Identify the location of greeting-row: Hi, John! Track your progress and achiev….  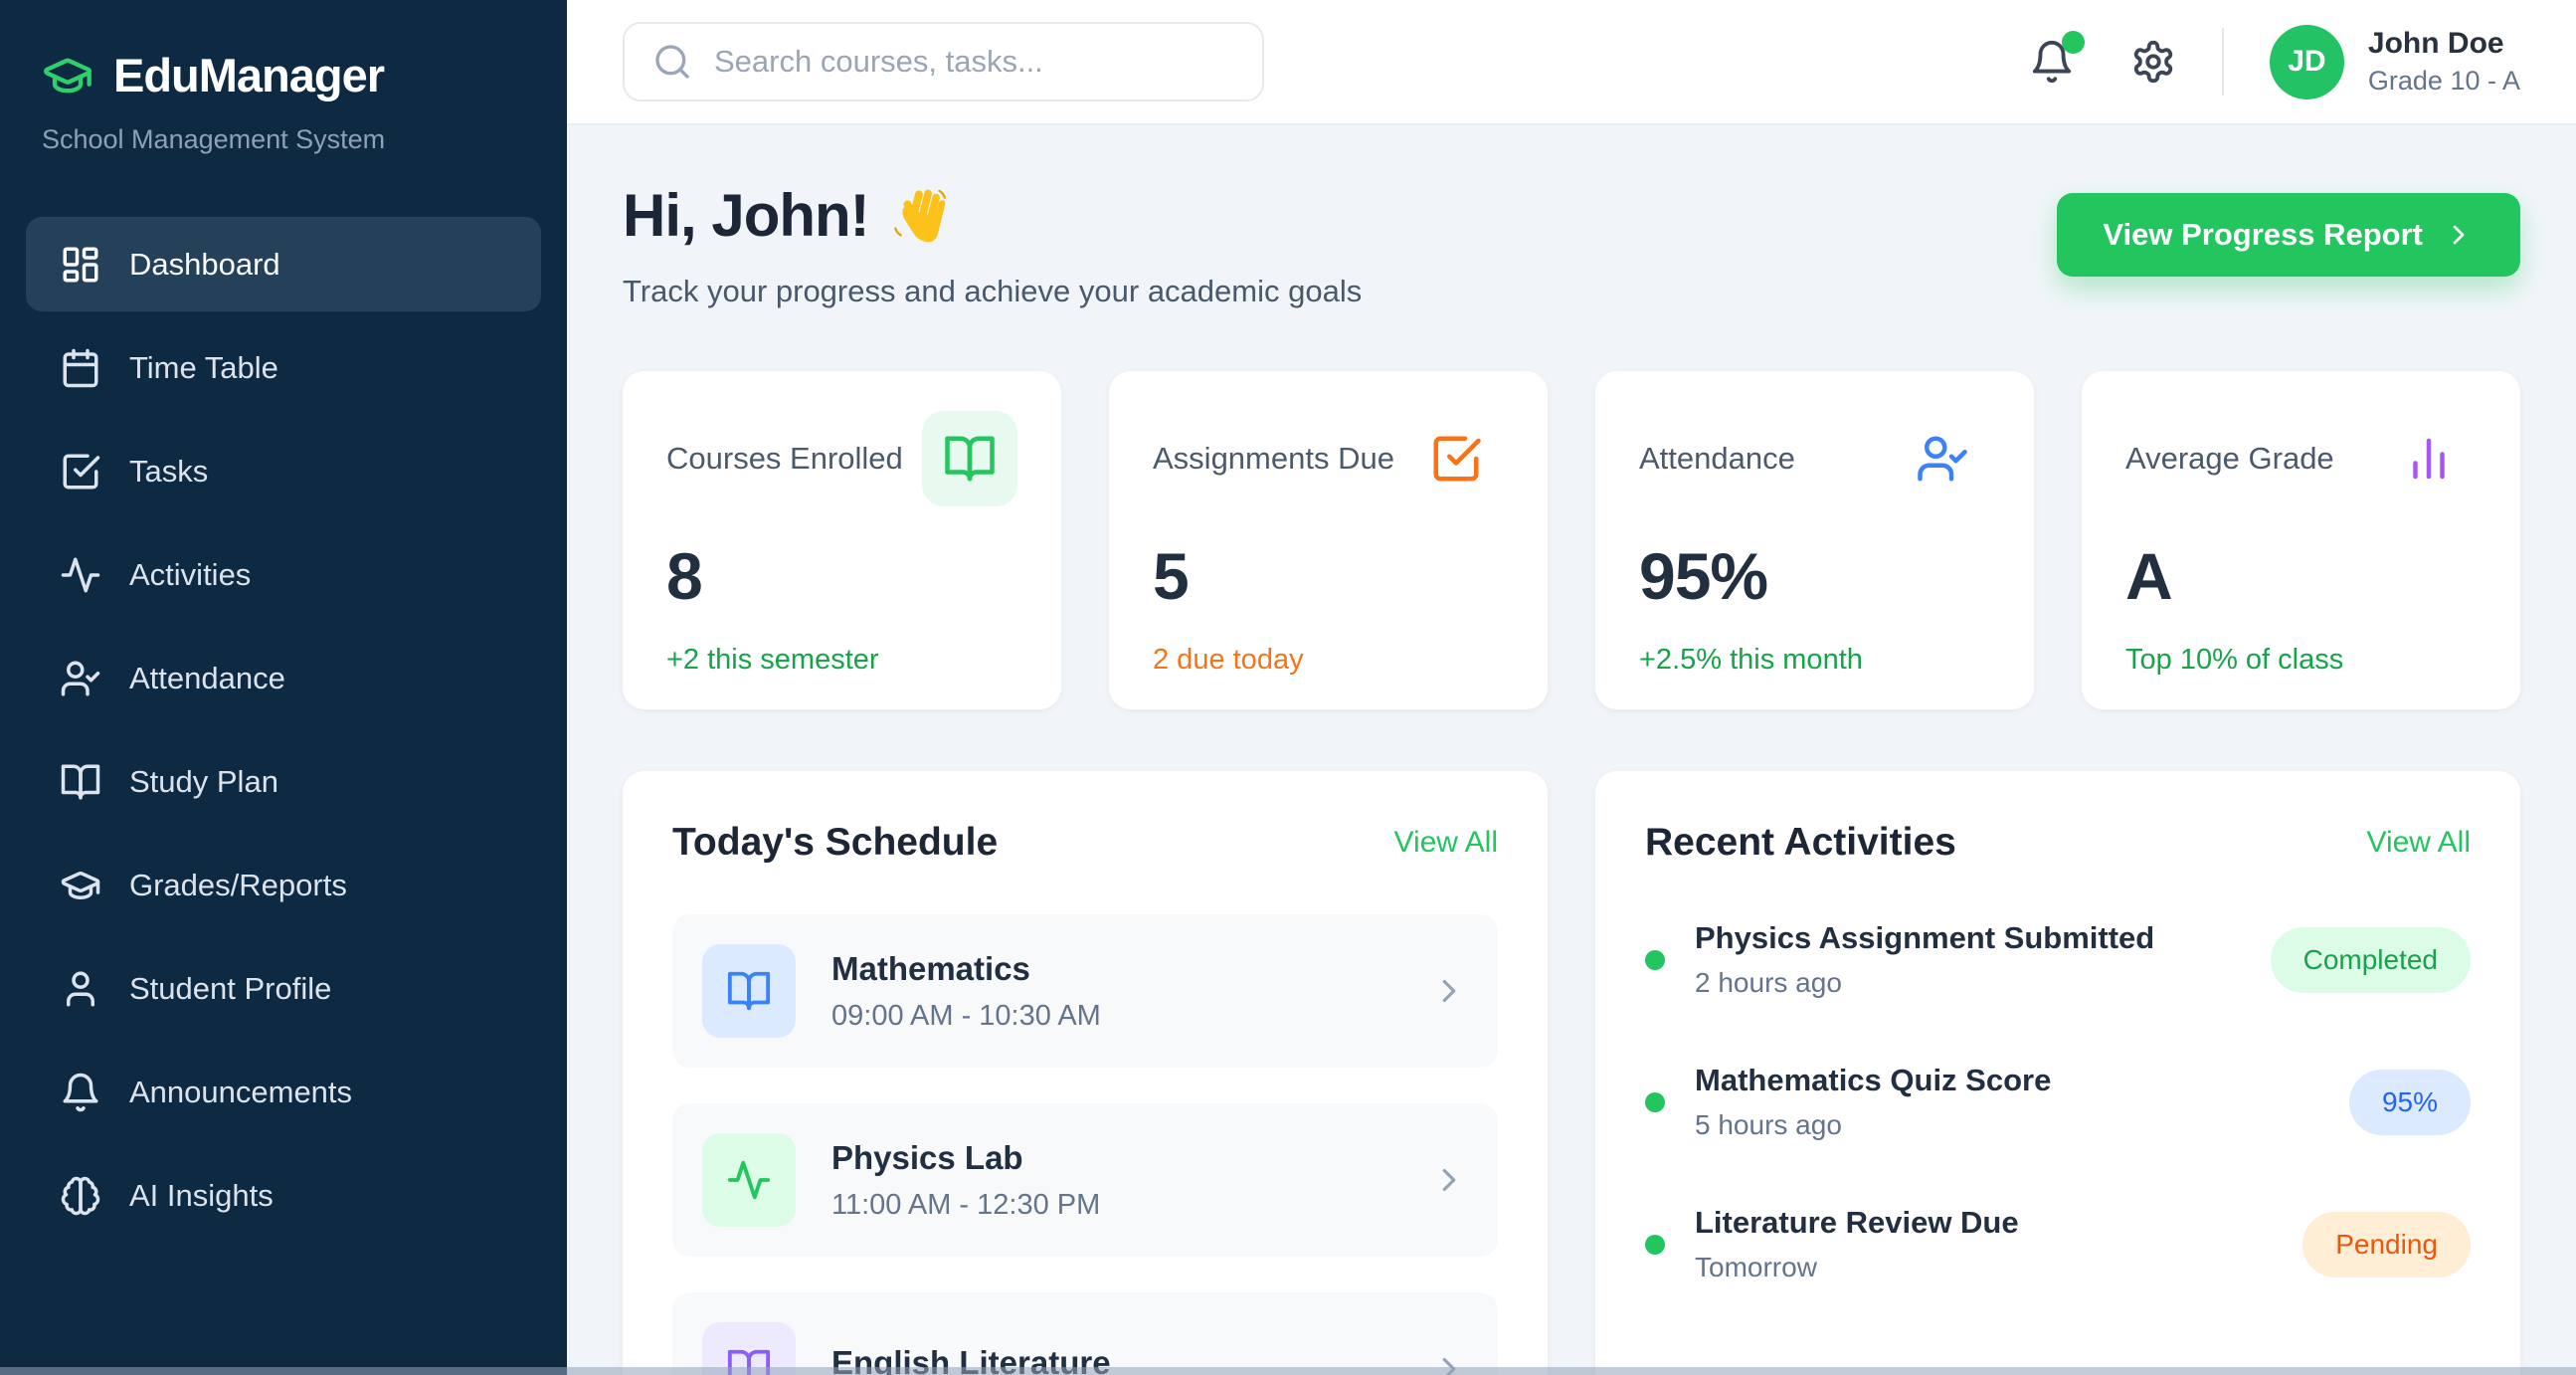
(1571, 245).